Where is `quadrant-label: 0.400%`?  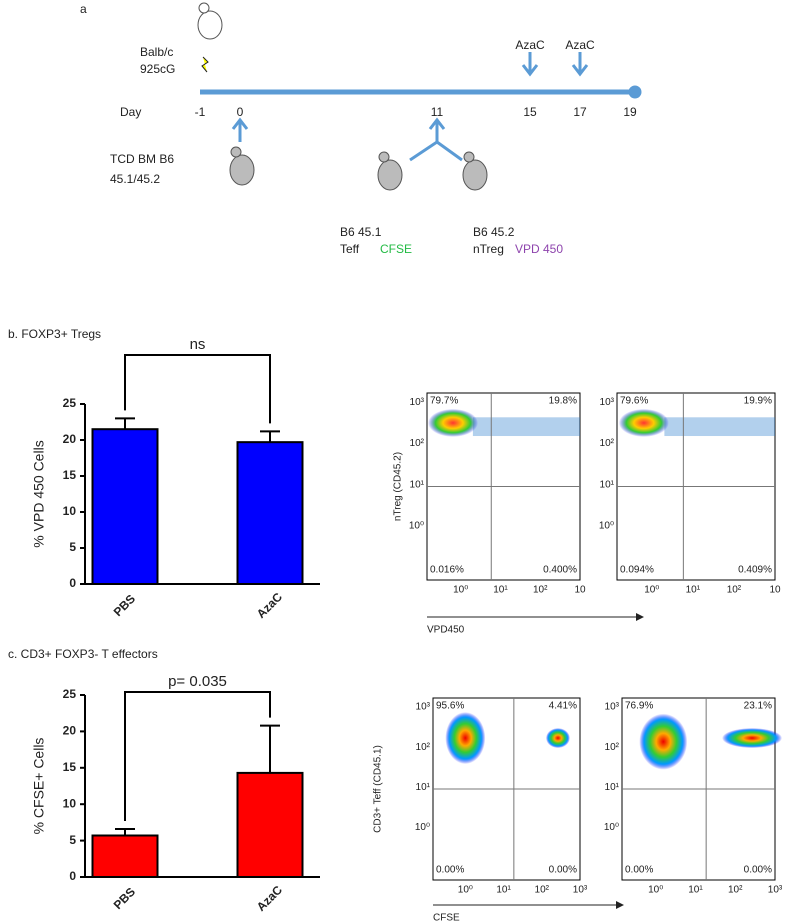 quadrant-label: 0.400% is located at coordinates (560, 570).